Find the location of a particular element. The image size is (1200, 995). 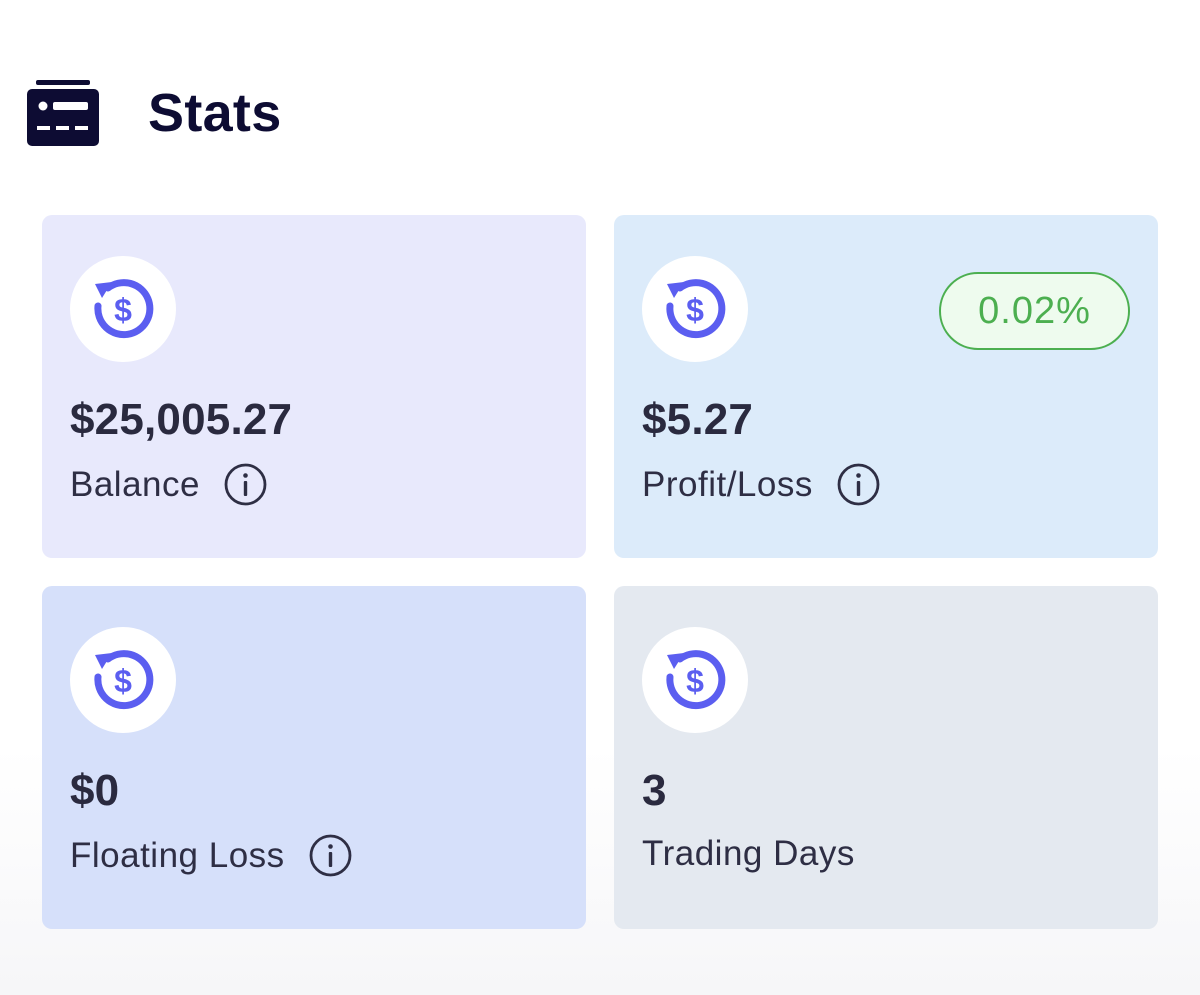

percent-change-badge: 0.02% is located at coordinates (1034, 311).